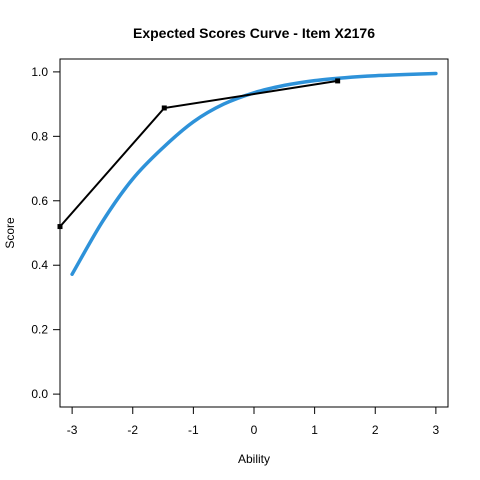 This screenshot has width=480, height=480. What do you see at coordinates (436, 430) in the screenshot?
I see `x-tick-label: 3` at bounding box center [436, 430].